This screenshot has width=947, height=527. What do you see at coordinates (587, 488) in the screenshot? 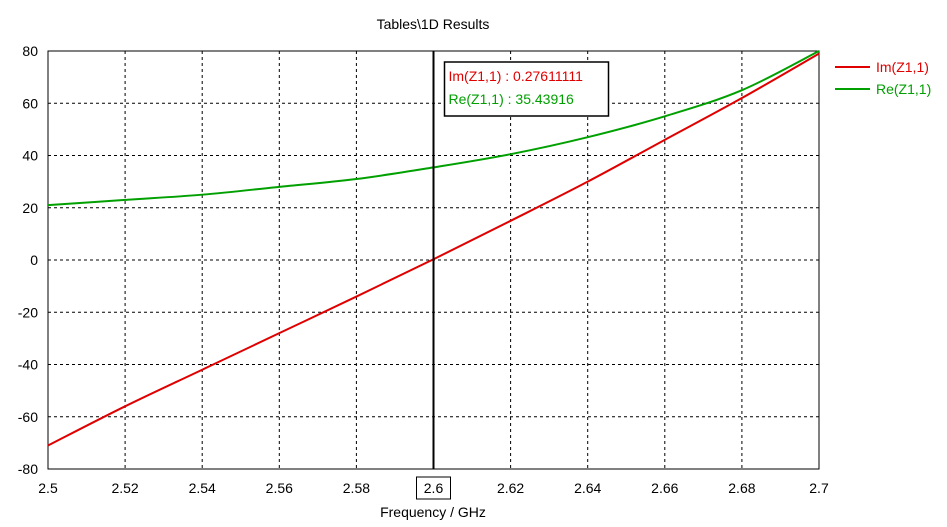
I see `x-tick-label: 2.64` at bounding box center [587, 488].